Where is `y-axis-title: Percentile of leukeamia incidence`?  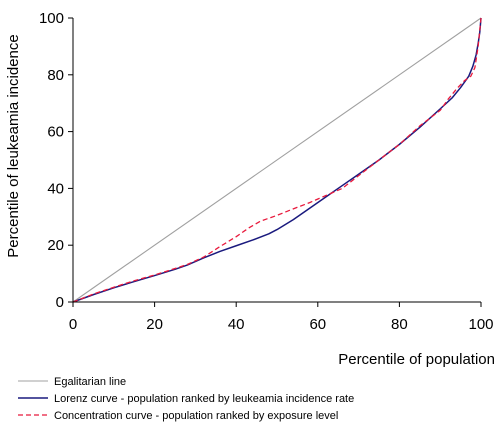 y-axis-title: Percentile of leukeamia incidence is located at coordinates (13, 145).